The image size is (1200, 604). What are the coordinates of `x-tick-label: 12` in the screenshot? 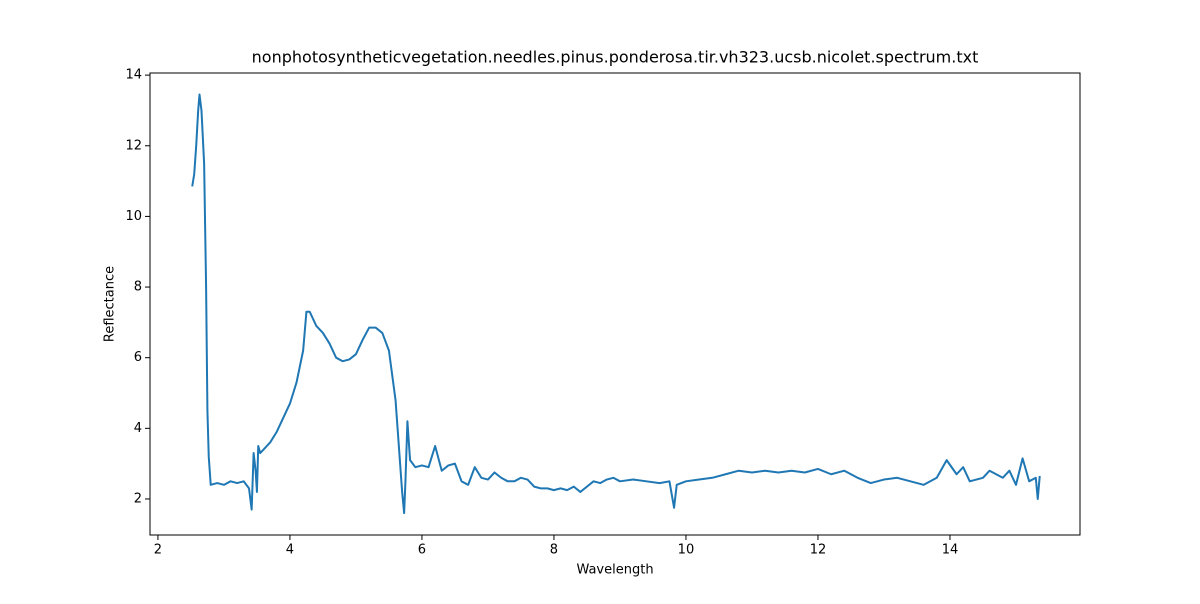 It's located at (818, 550).